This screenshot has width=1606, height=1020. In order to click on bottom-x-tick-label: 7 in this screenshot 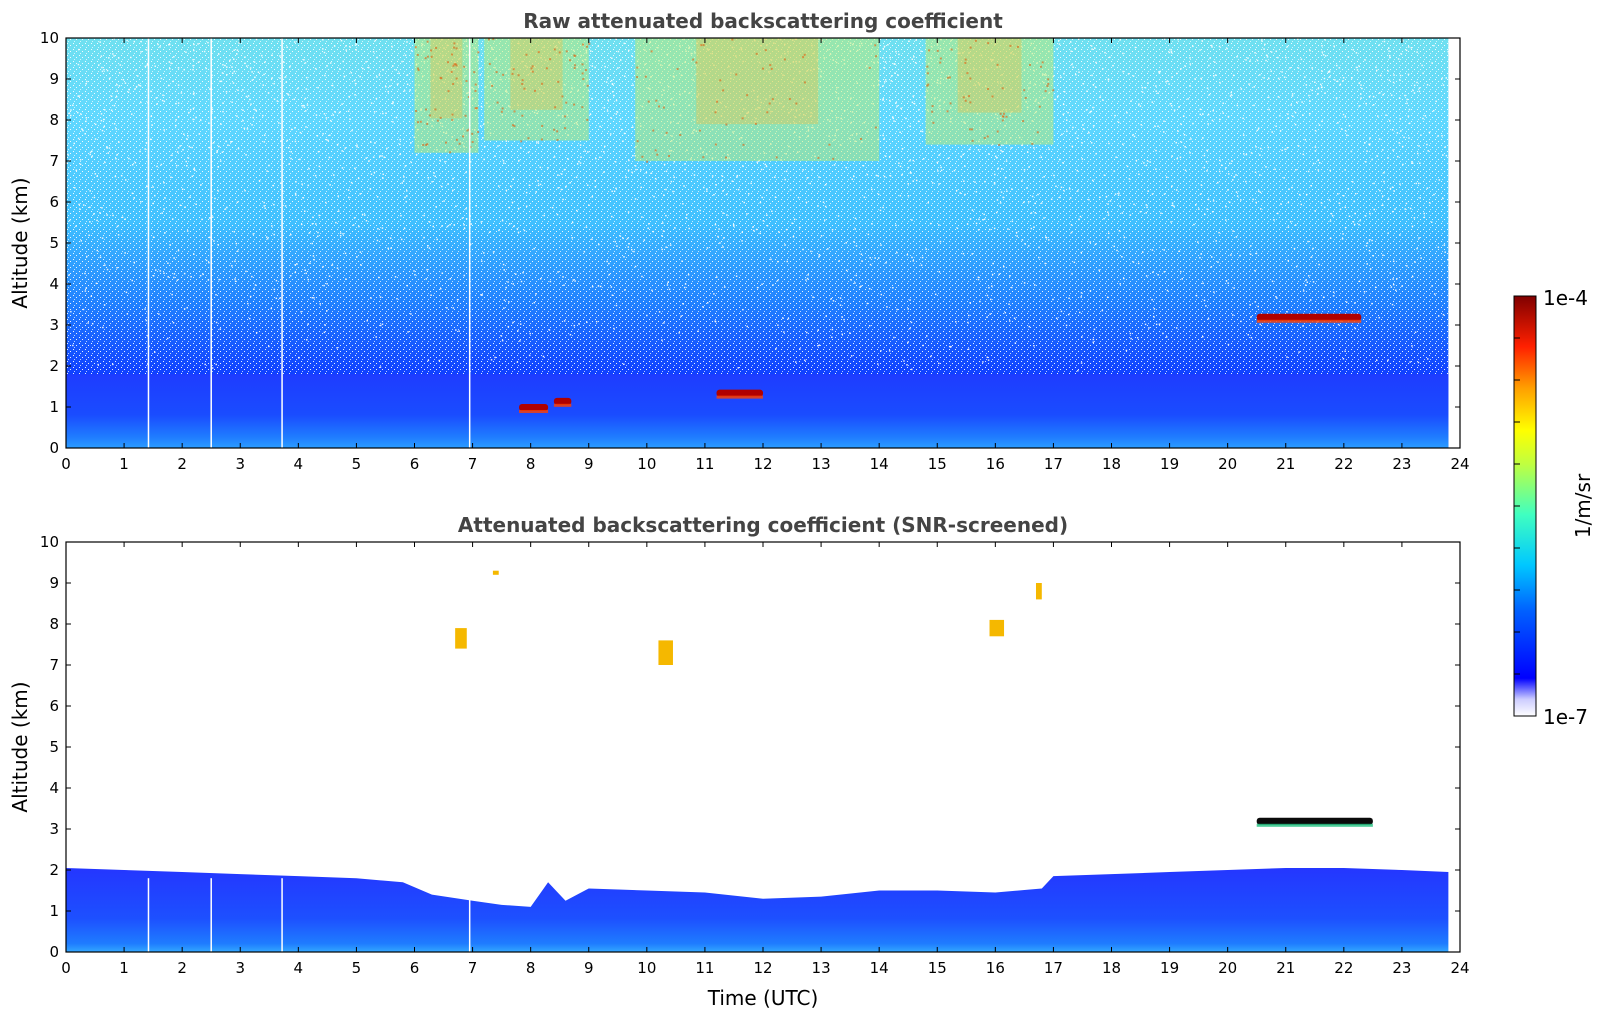, I will do `click(473, 968)`.